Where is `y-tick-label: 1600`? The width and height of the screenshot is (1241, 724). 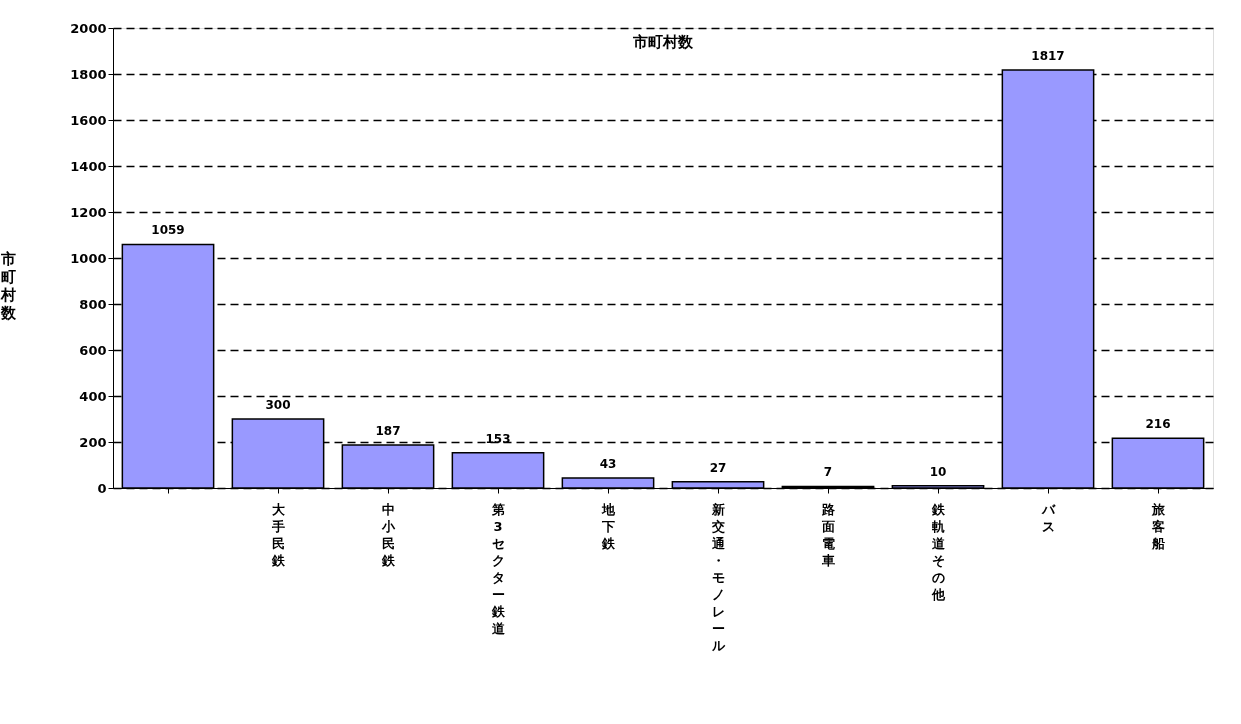 y-tick-label: 1600 is located at coordinates (88, 120).